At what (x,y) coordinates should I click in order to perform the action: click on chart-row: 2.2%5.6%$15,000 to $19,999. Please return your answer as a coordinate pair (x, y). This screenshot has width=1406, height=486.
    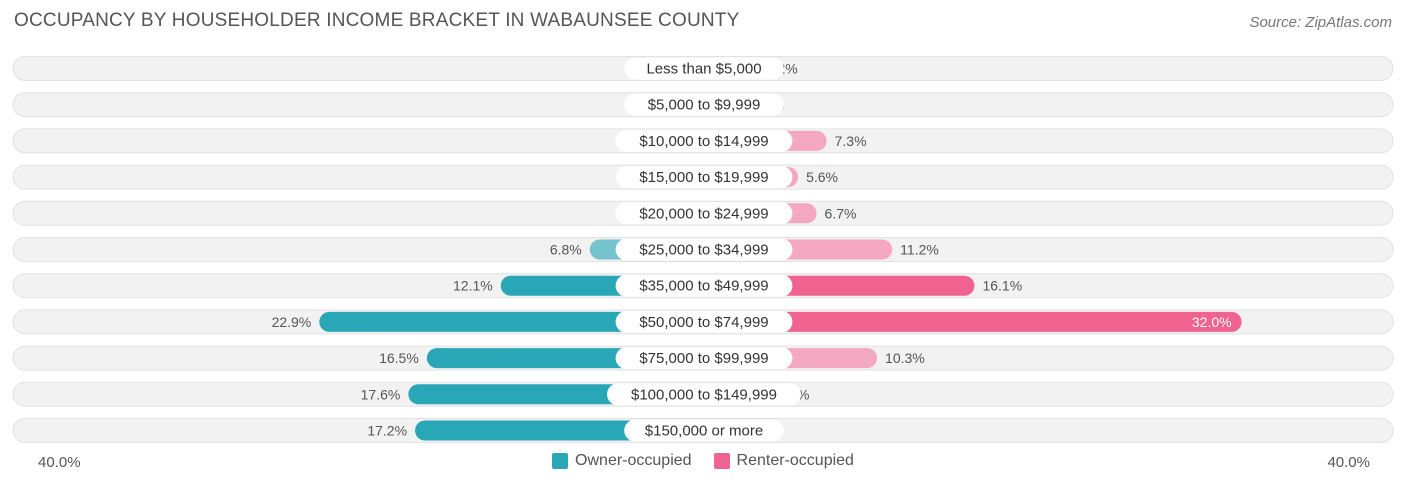
    Looking at the image, I should click on (703, 177).